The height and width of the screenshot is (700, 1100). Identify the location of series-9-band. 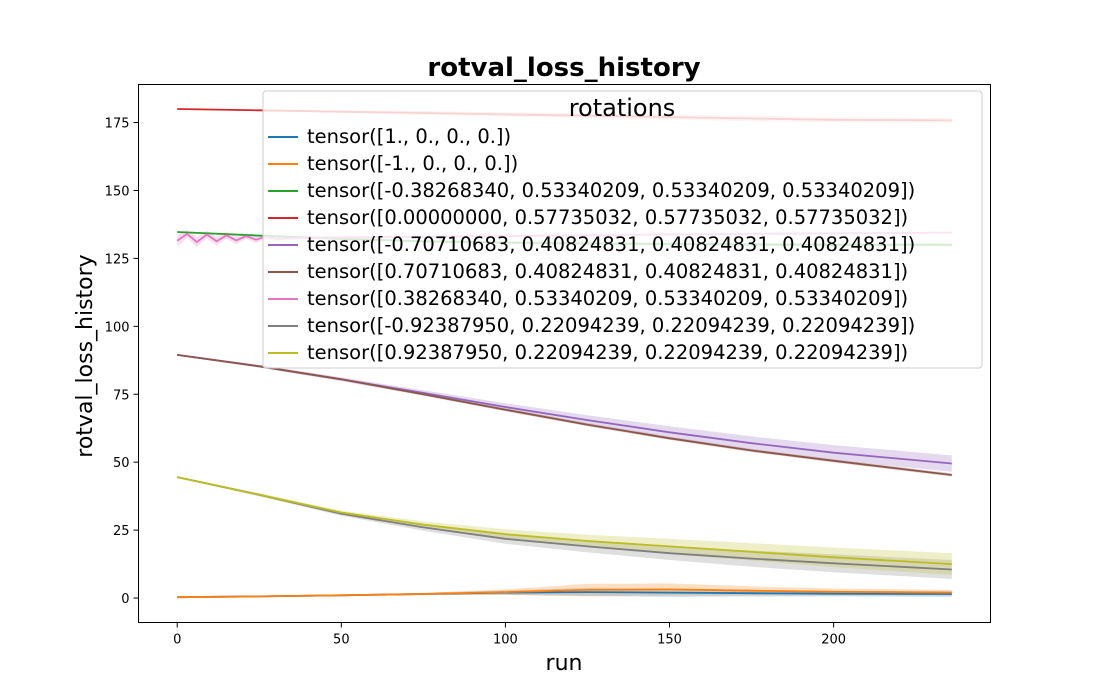
(564, 525).